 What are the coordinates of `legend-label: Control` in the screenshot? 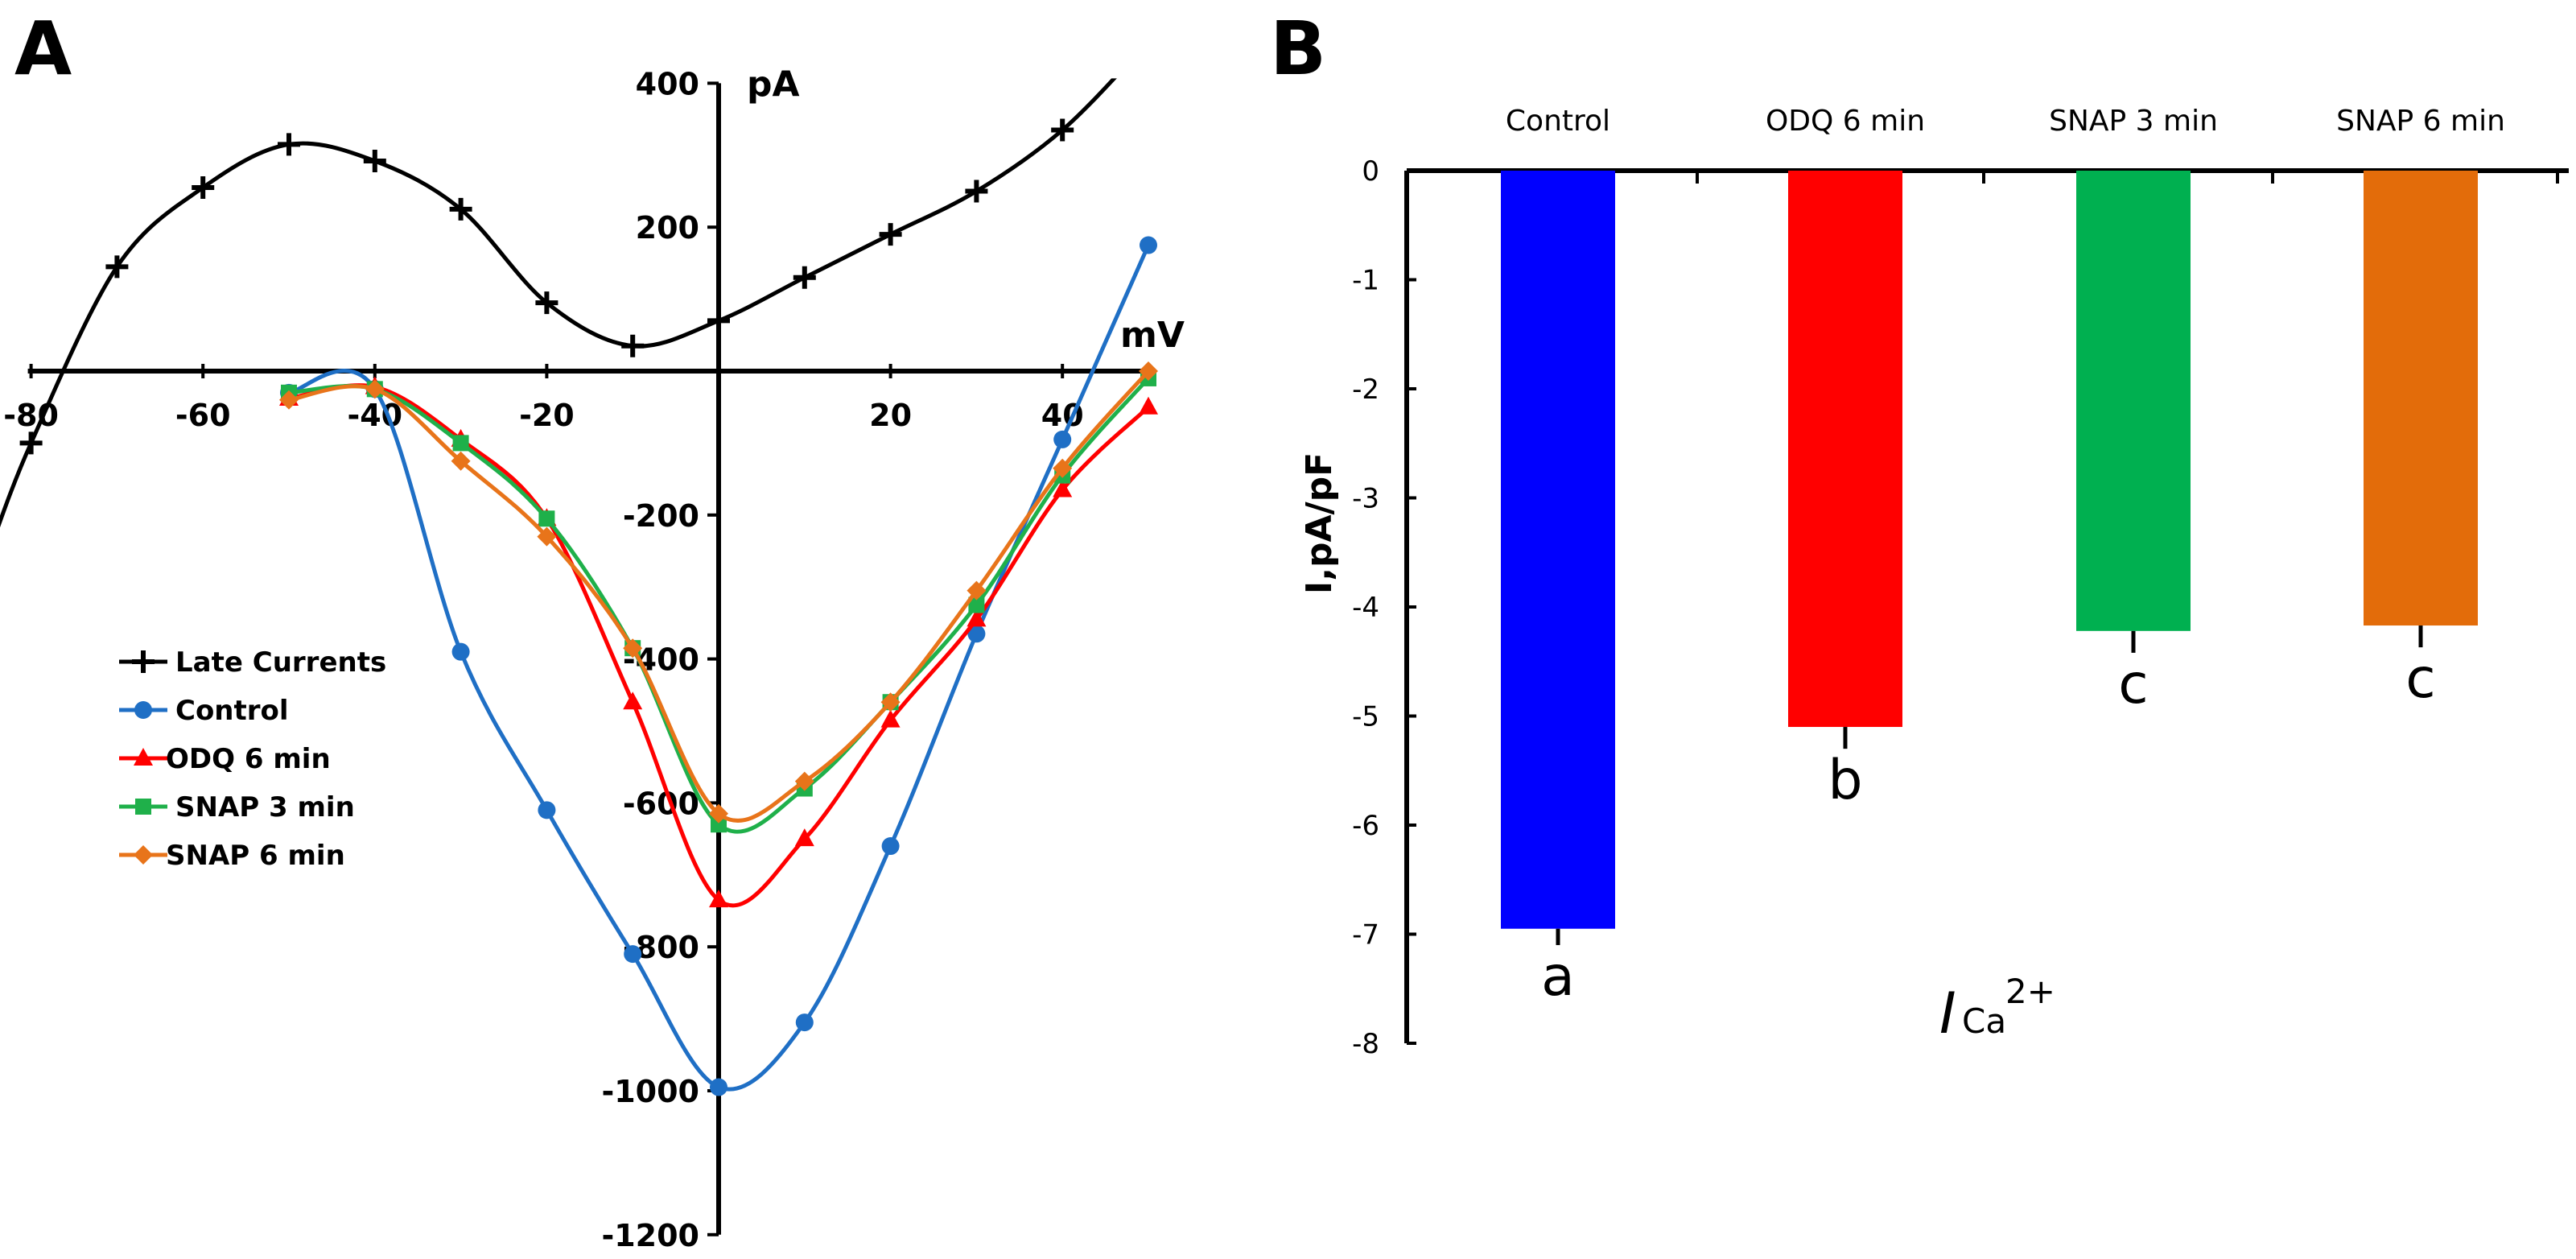 It's located at (232, 711).